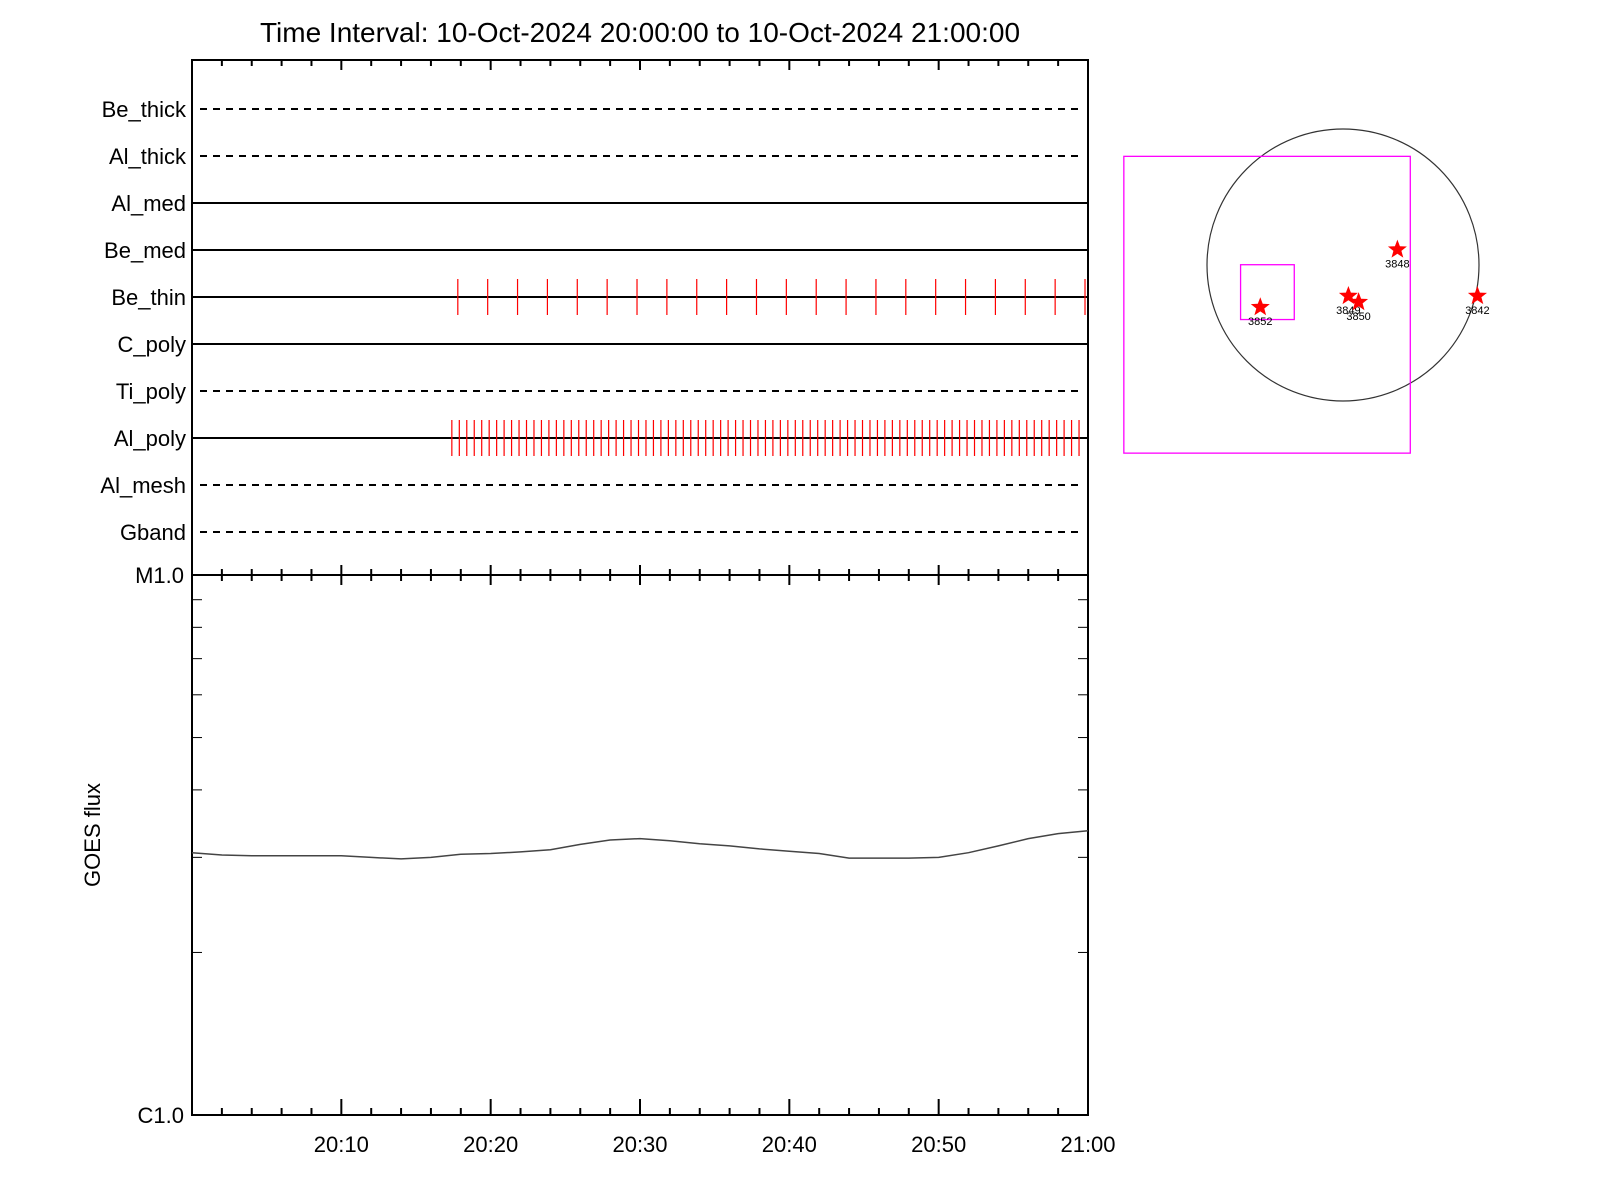 The height and width of the screenshot is (1200, 1600). Describe the element at coordinates (92, 835) in the screenshot. I see `goes-y-axis-label: GOES flux` at that location.